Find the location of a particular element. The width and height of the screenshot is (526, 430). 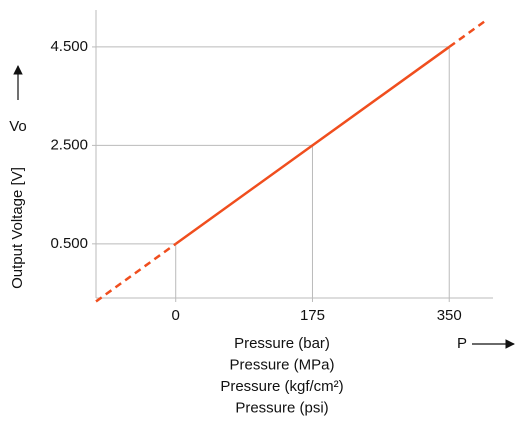

x-tick-label: 175 is located at coordinates (312, 315).